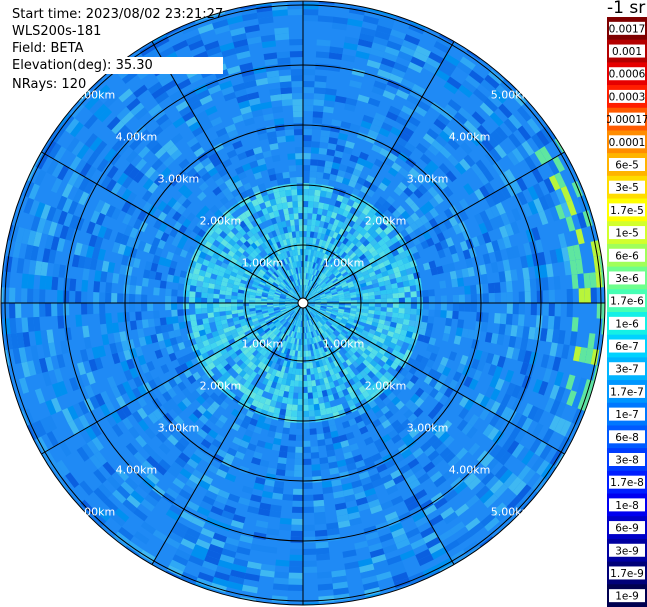 The width and height of the screenshot is (647, 607). What do you see at coordinates (627, 551) in the screenshot?
I see `colorbar-tick-label: 3e-9` at bounding box center [627, 551].